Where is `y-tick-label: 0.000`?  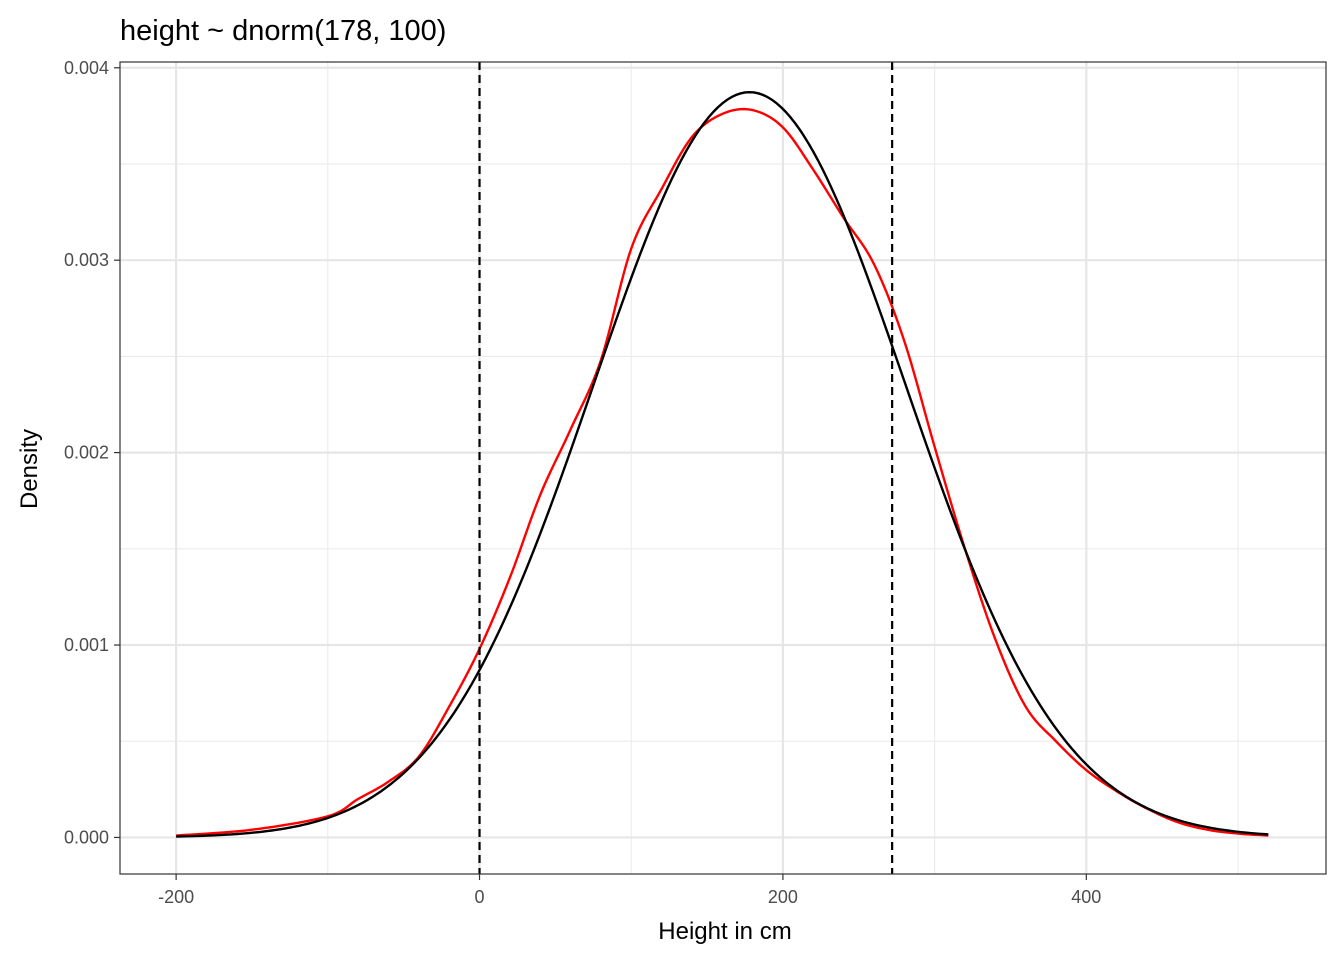 y-tick-label: 0.000 is located at coordinates (86, 837).